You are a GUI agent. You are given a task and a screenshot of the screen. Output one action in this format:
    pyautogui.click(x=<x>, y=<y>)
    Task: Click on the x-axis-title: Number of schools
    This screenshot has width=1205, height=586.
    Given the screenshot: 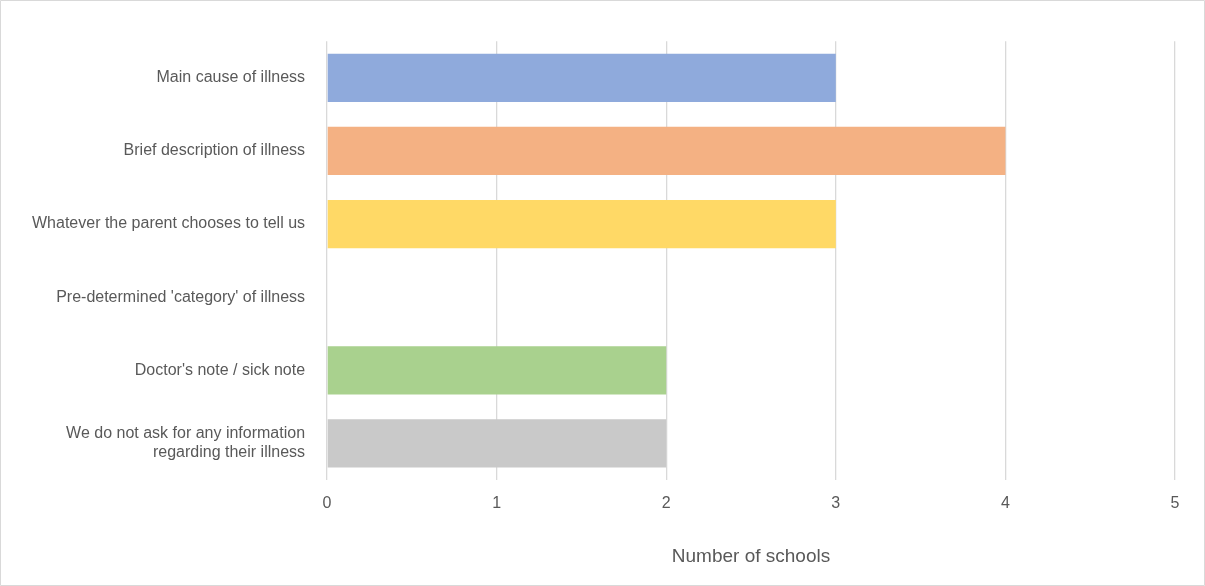 What is the action you would take?
    pyautogui.click(x=751, y=555)
    